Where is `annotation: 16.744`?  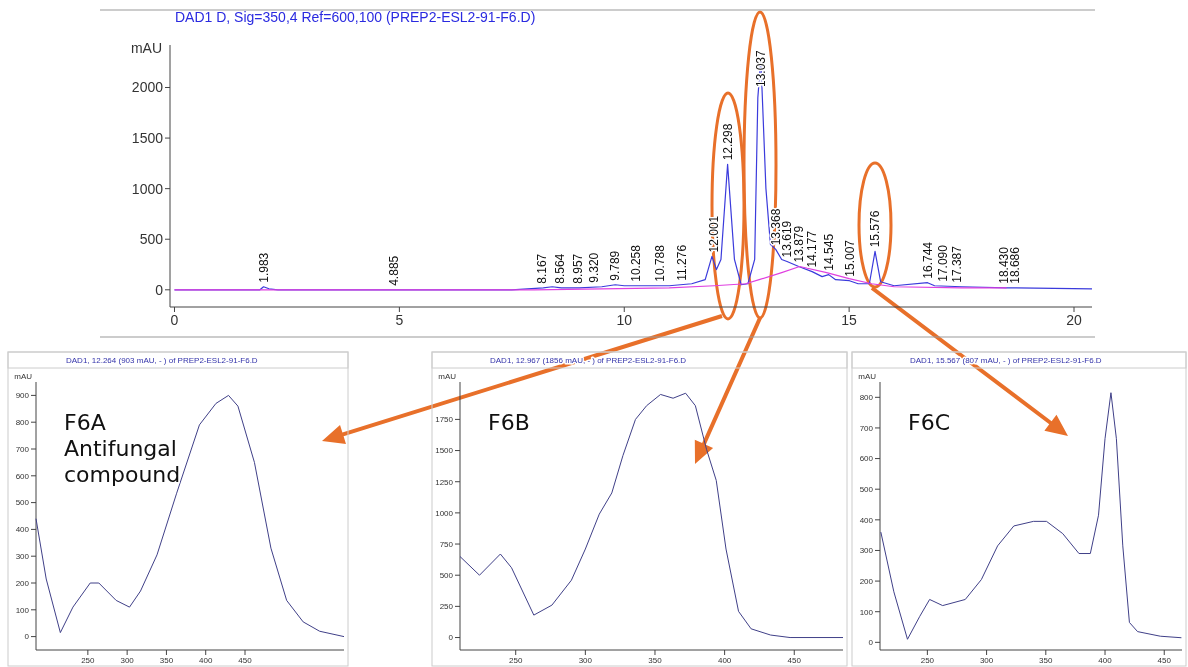
annotation: 16.744 is located at coordinates (927, 260).